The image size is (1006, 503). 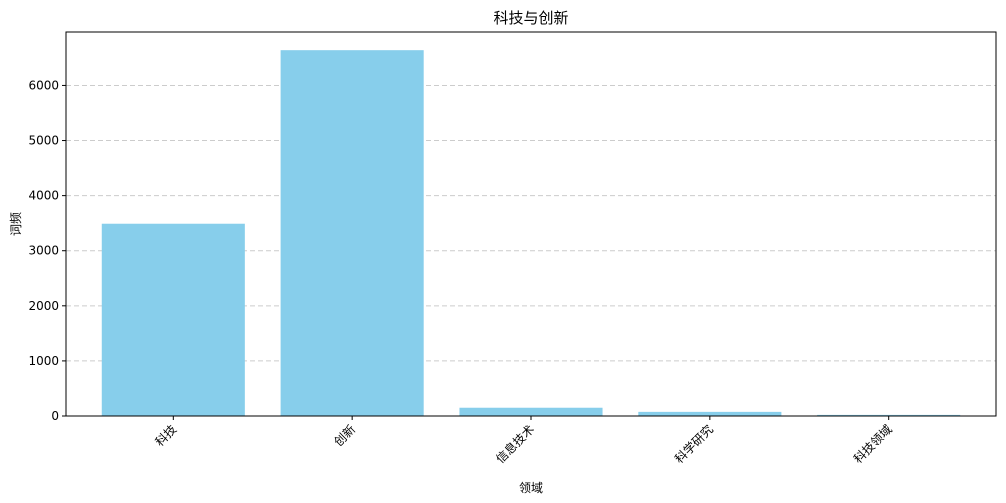 I want to click on y-tick-label: 6000, so click(x=43, y=85).